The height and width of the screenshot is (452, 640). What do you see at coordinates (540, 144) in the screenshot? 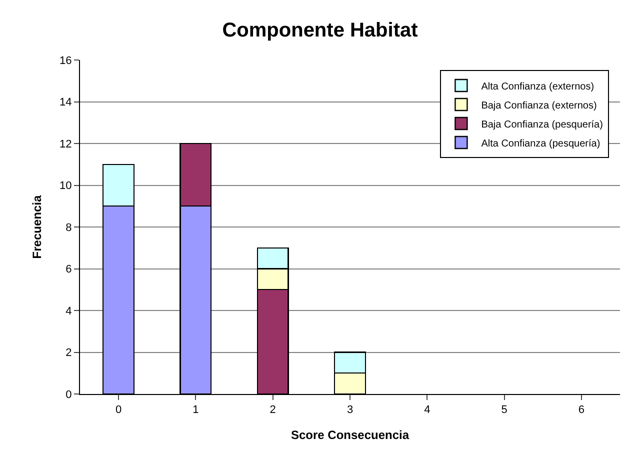
I see `legend-label: Alta Confianza (pesquería)` at bounding box center [540, 144].